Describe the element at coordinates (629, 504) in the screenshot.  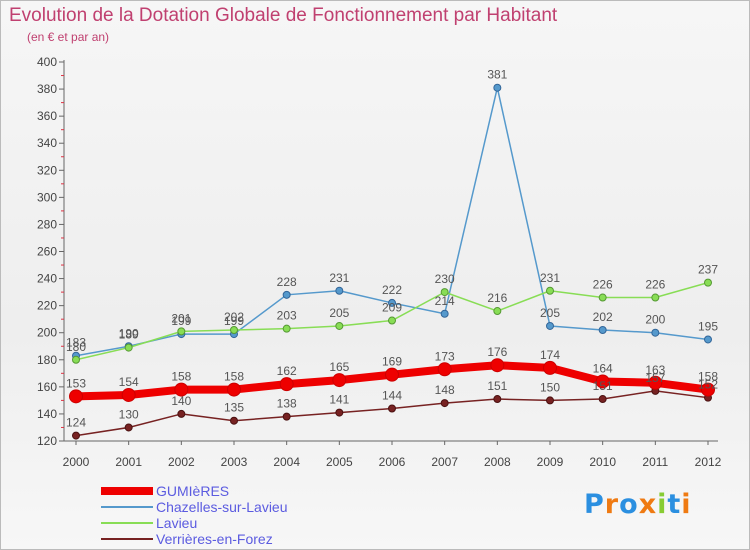
I see `logo-letter: o` at that location.